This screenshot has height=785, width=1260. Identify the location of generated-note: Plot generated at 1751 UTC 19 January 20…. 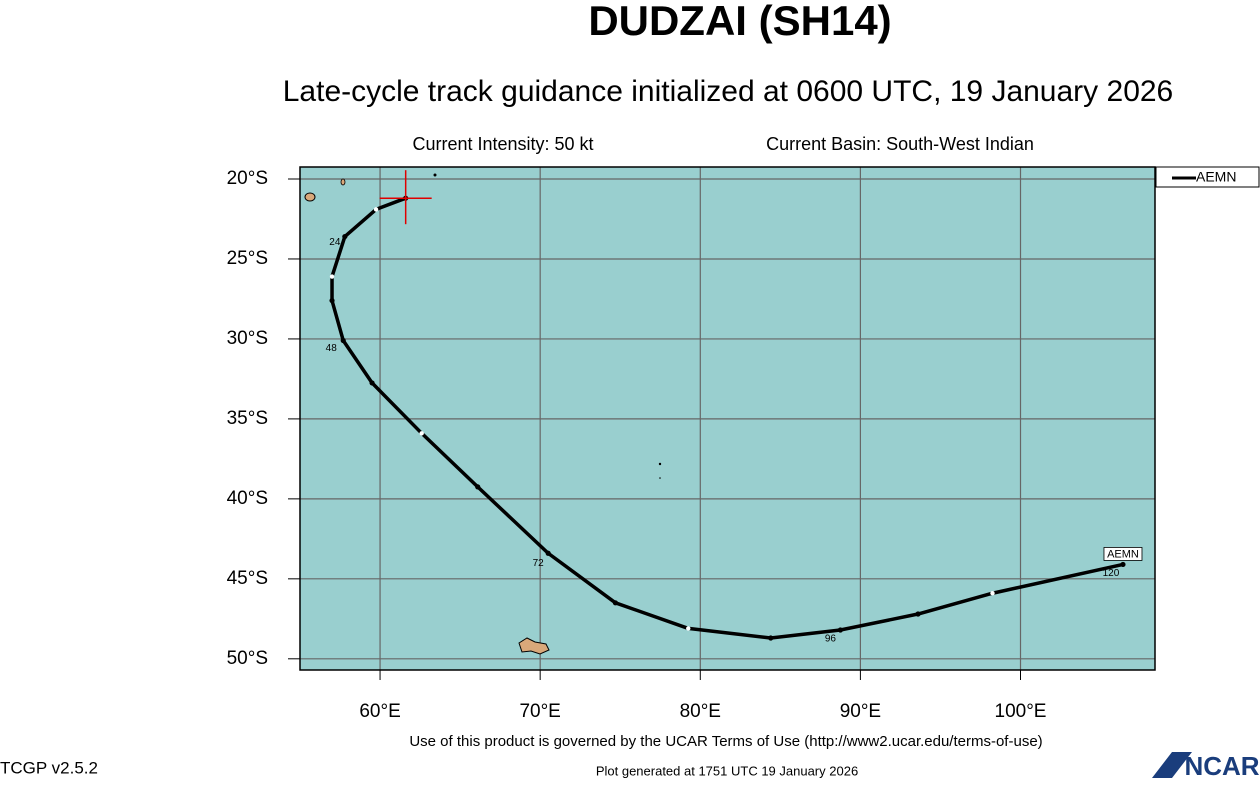
(727, 770).